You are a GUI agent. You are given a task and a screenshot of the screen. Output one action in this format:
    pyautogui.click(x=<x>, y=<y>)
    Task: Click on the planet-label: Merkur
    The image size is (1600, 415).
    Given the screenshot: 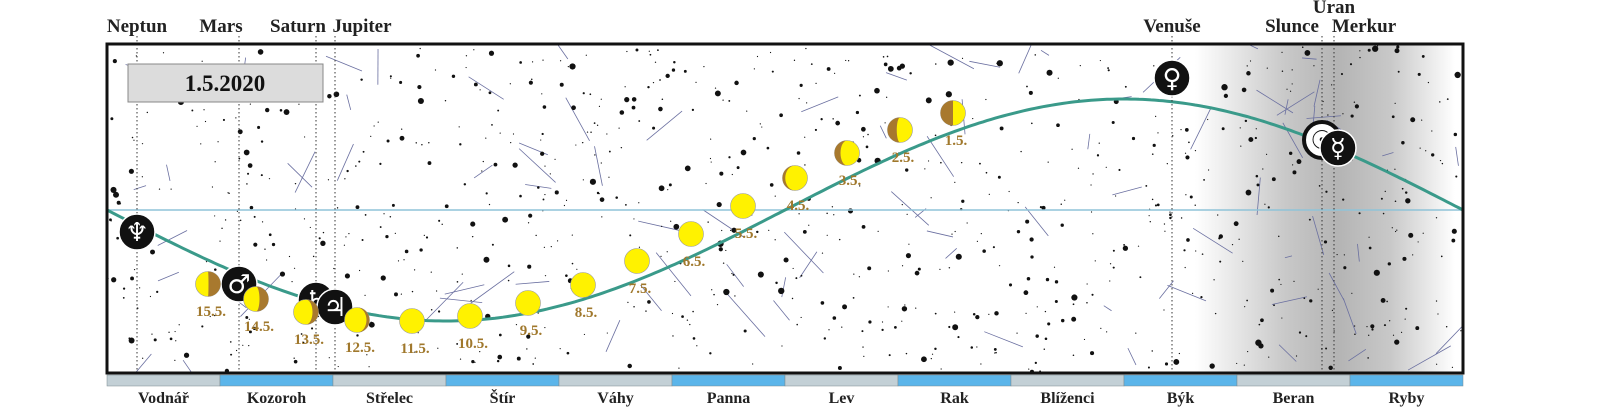 What is the action you would take?
    pyautogui.click(x=1364, y=26)
    